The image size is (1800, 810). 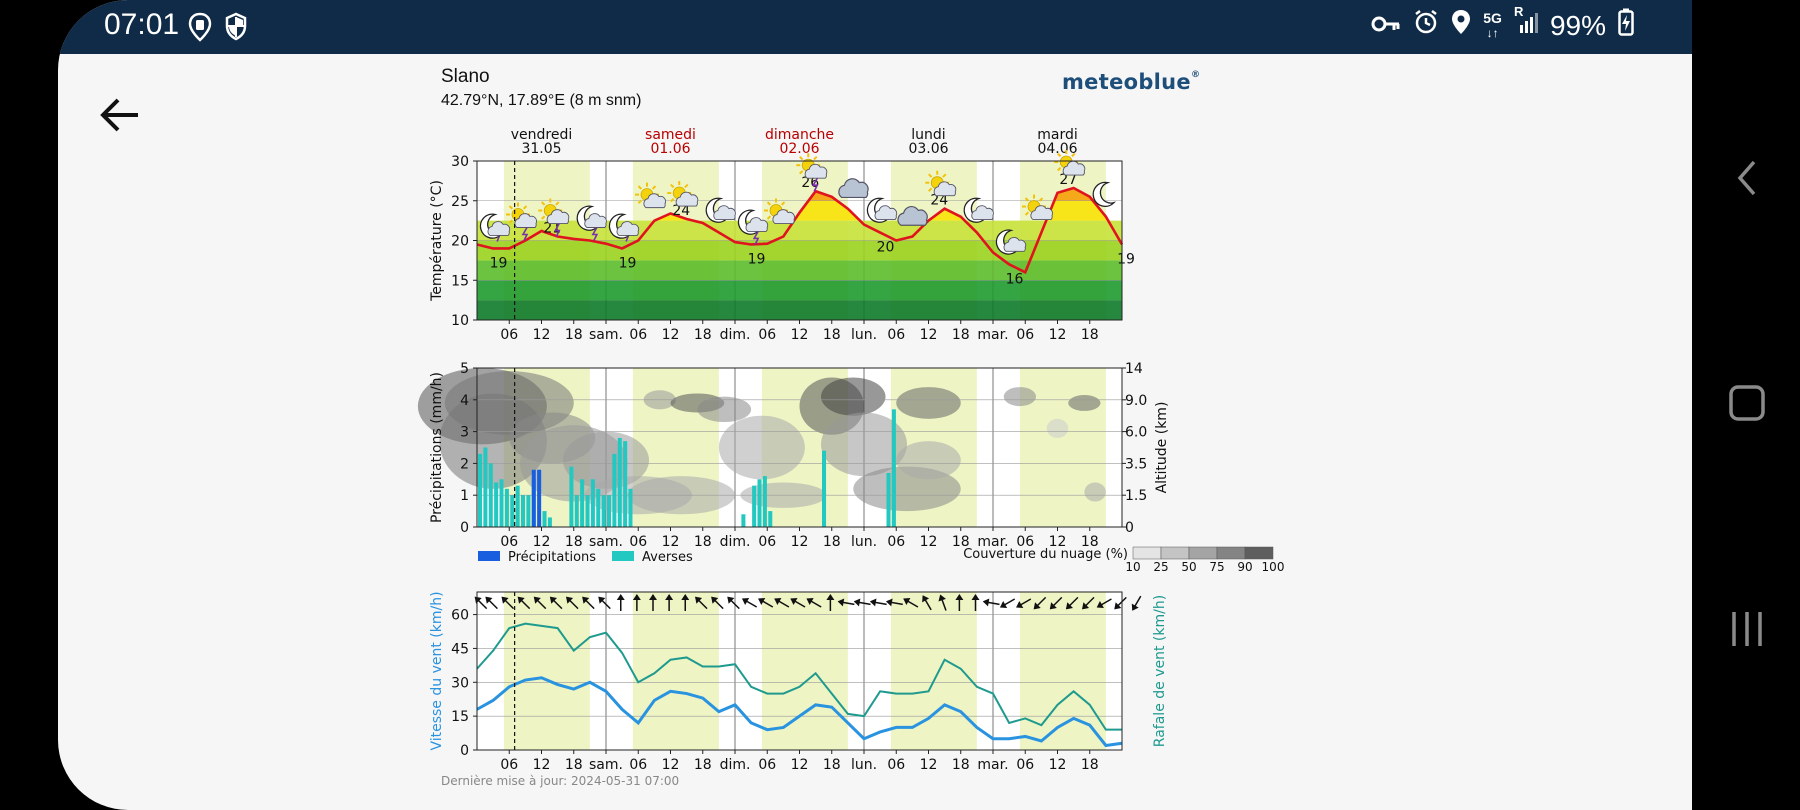 What do you see at coordinates (799, 135) in the screenshot?
I see `day-name: dimanche` at bounding box center [799, 135].